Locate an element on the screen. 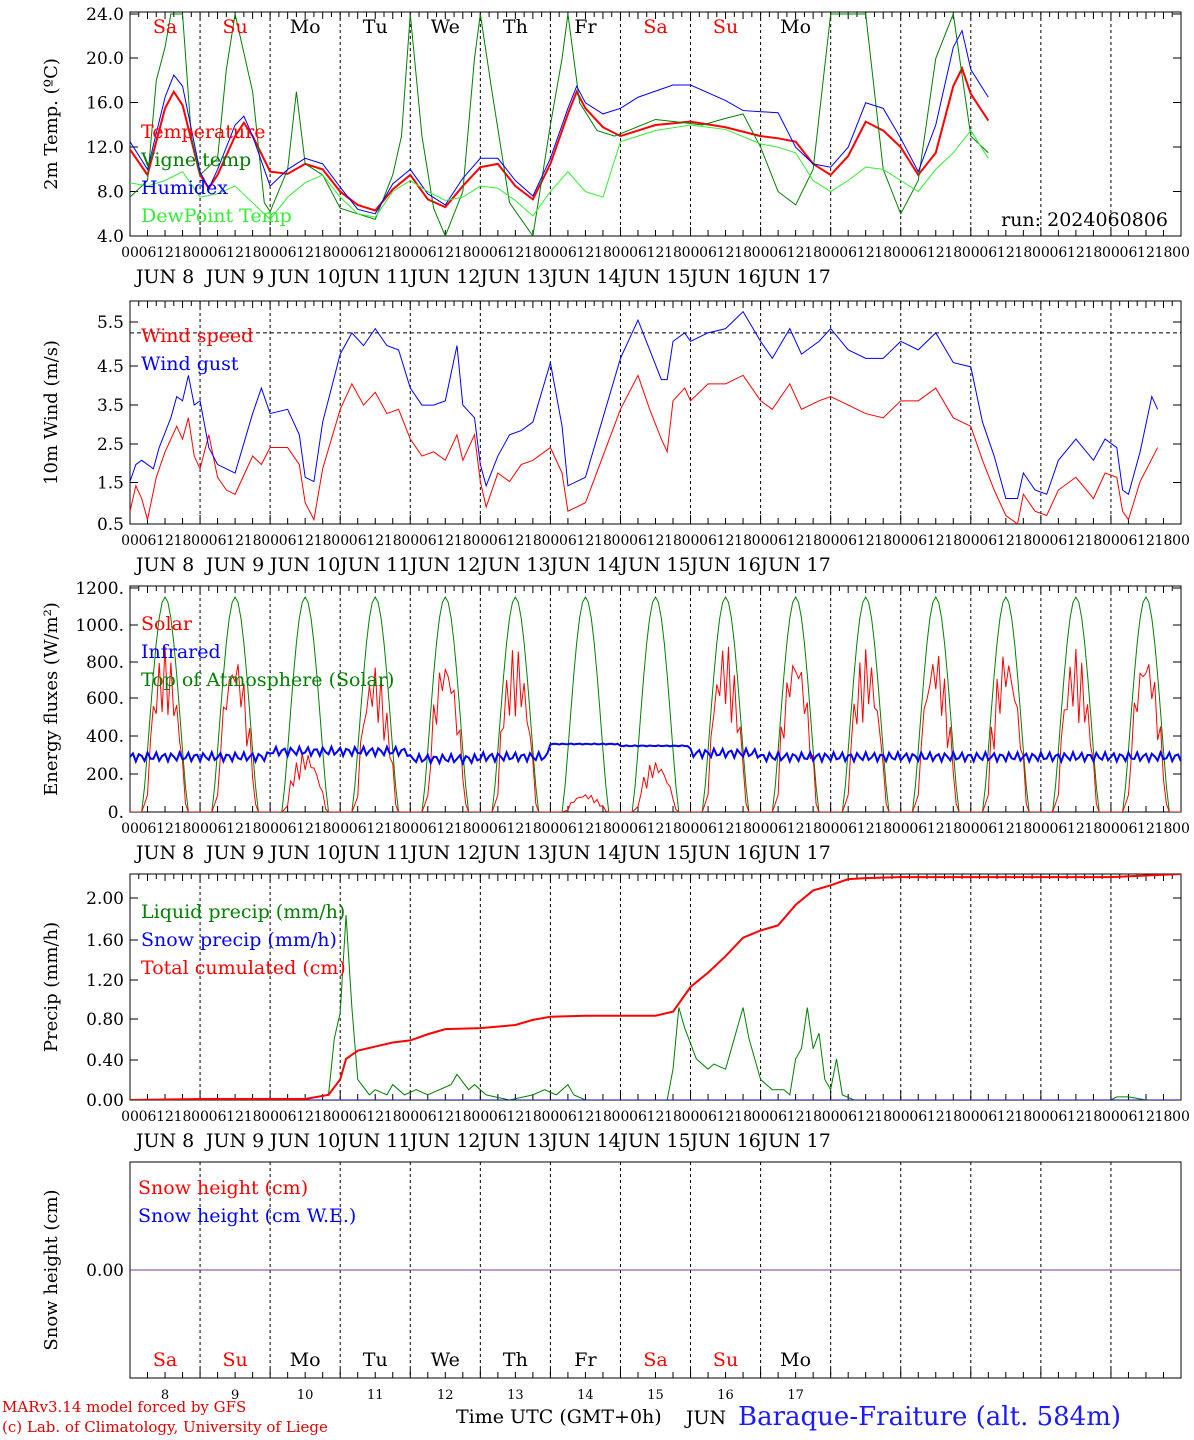  legend-entry: Vigne temp is located at coordinates (195, 160).